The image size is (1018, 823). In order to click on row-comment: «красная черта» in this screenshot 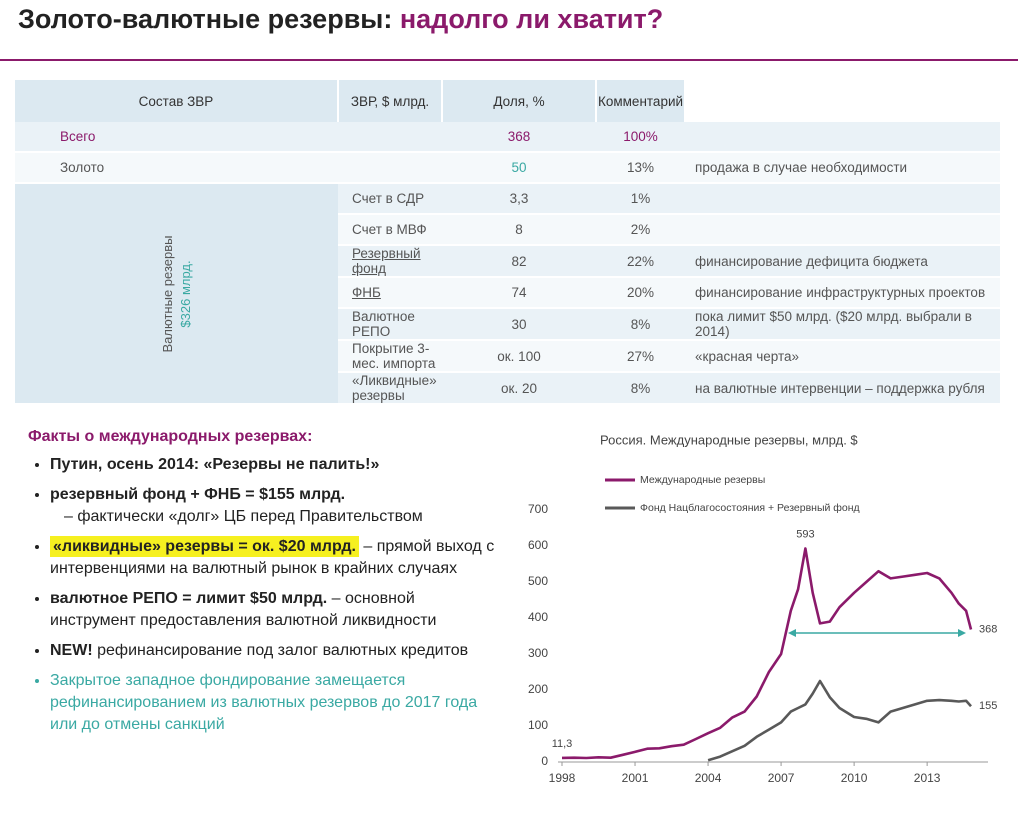, I will do `click(842, 356)`.